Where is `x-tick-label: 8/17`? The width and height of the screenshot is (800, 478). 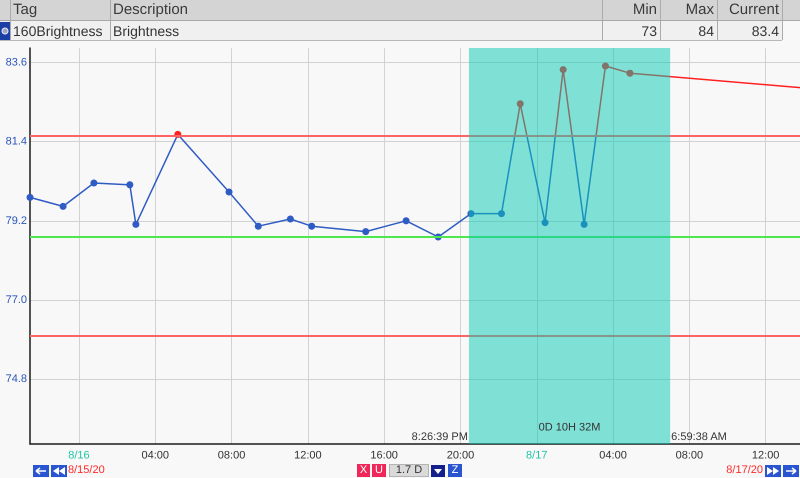
x-tick-label: 8/17 is located at coordinates (537, 456).